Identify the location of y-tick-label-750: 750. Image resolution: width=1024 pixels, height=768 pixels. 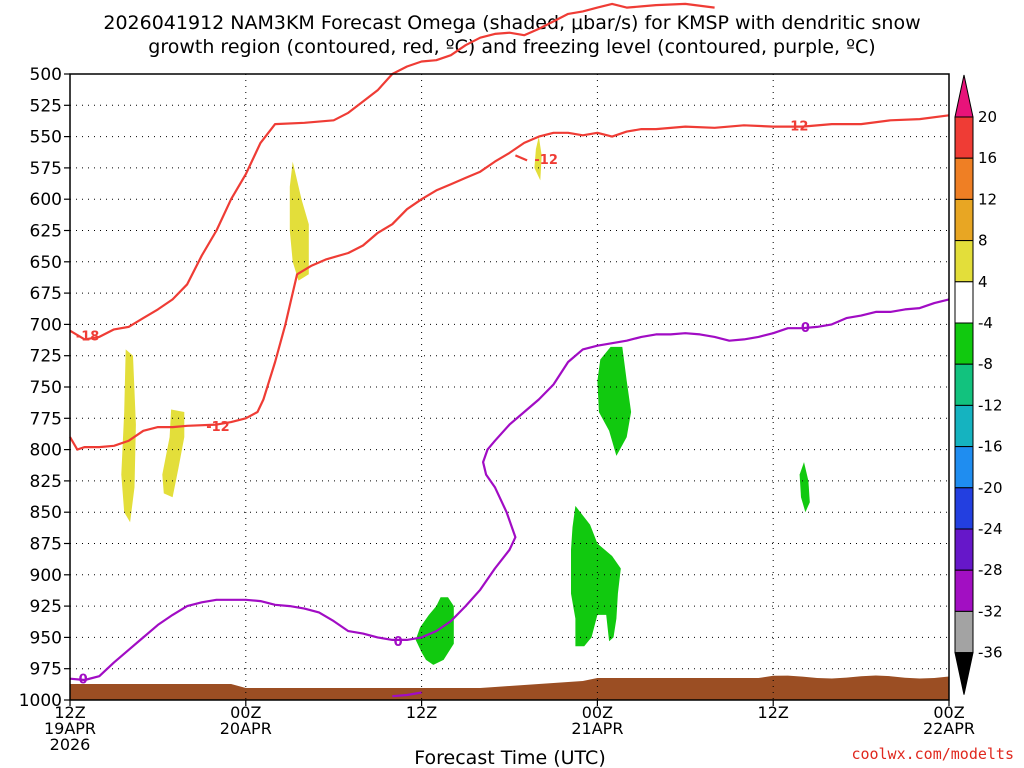
(46, 388).